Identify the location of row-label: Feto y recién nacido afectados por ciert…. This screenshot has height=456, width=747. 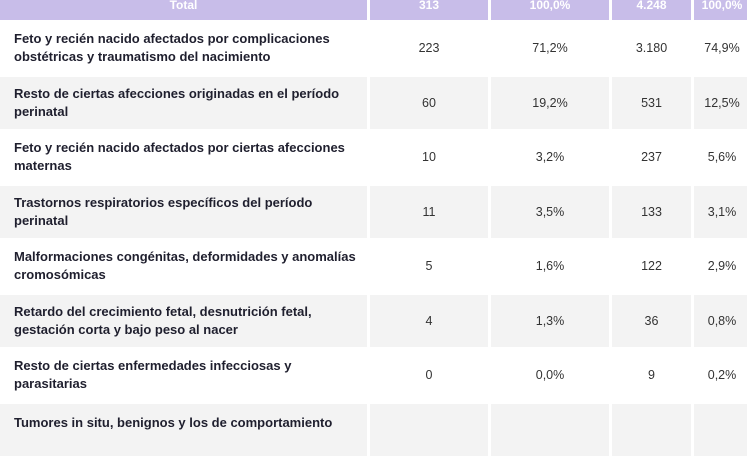
(179, 156).